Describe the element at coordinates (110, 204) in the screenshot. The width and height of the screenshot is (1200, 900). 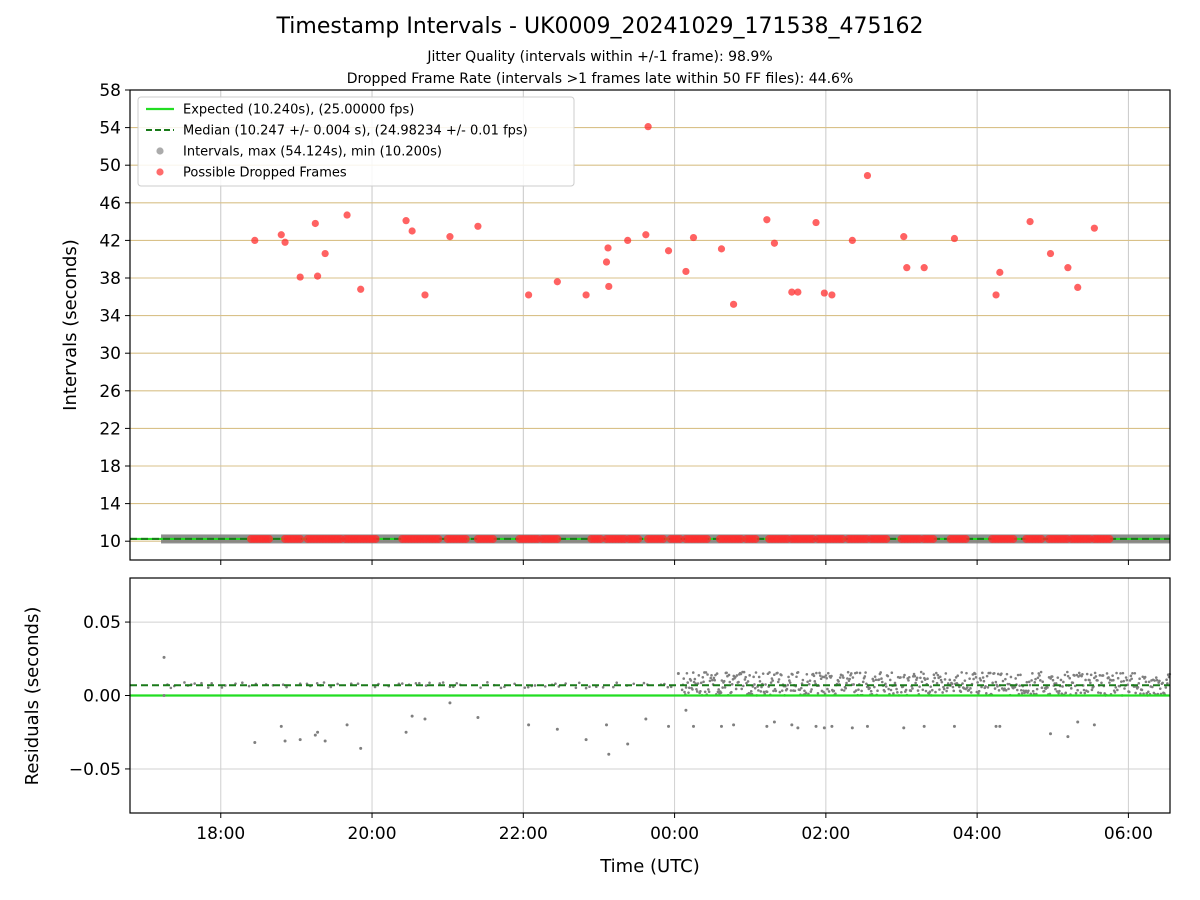
I see `top-y-tick-label: 46` at that location.